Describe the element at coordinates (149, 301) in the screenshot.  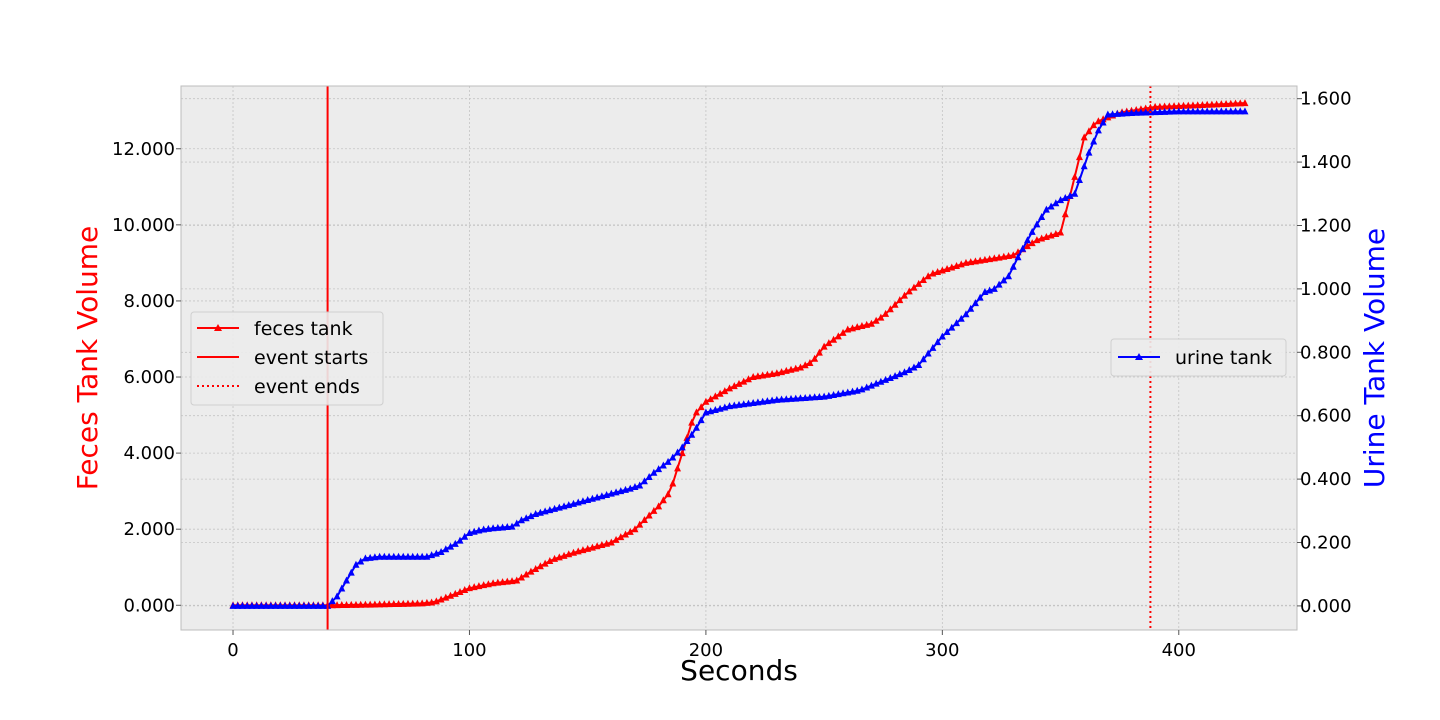
I see `y-left-tick-label: 8.000` at that location.